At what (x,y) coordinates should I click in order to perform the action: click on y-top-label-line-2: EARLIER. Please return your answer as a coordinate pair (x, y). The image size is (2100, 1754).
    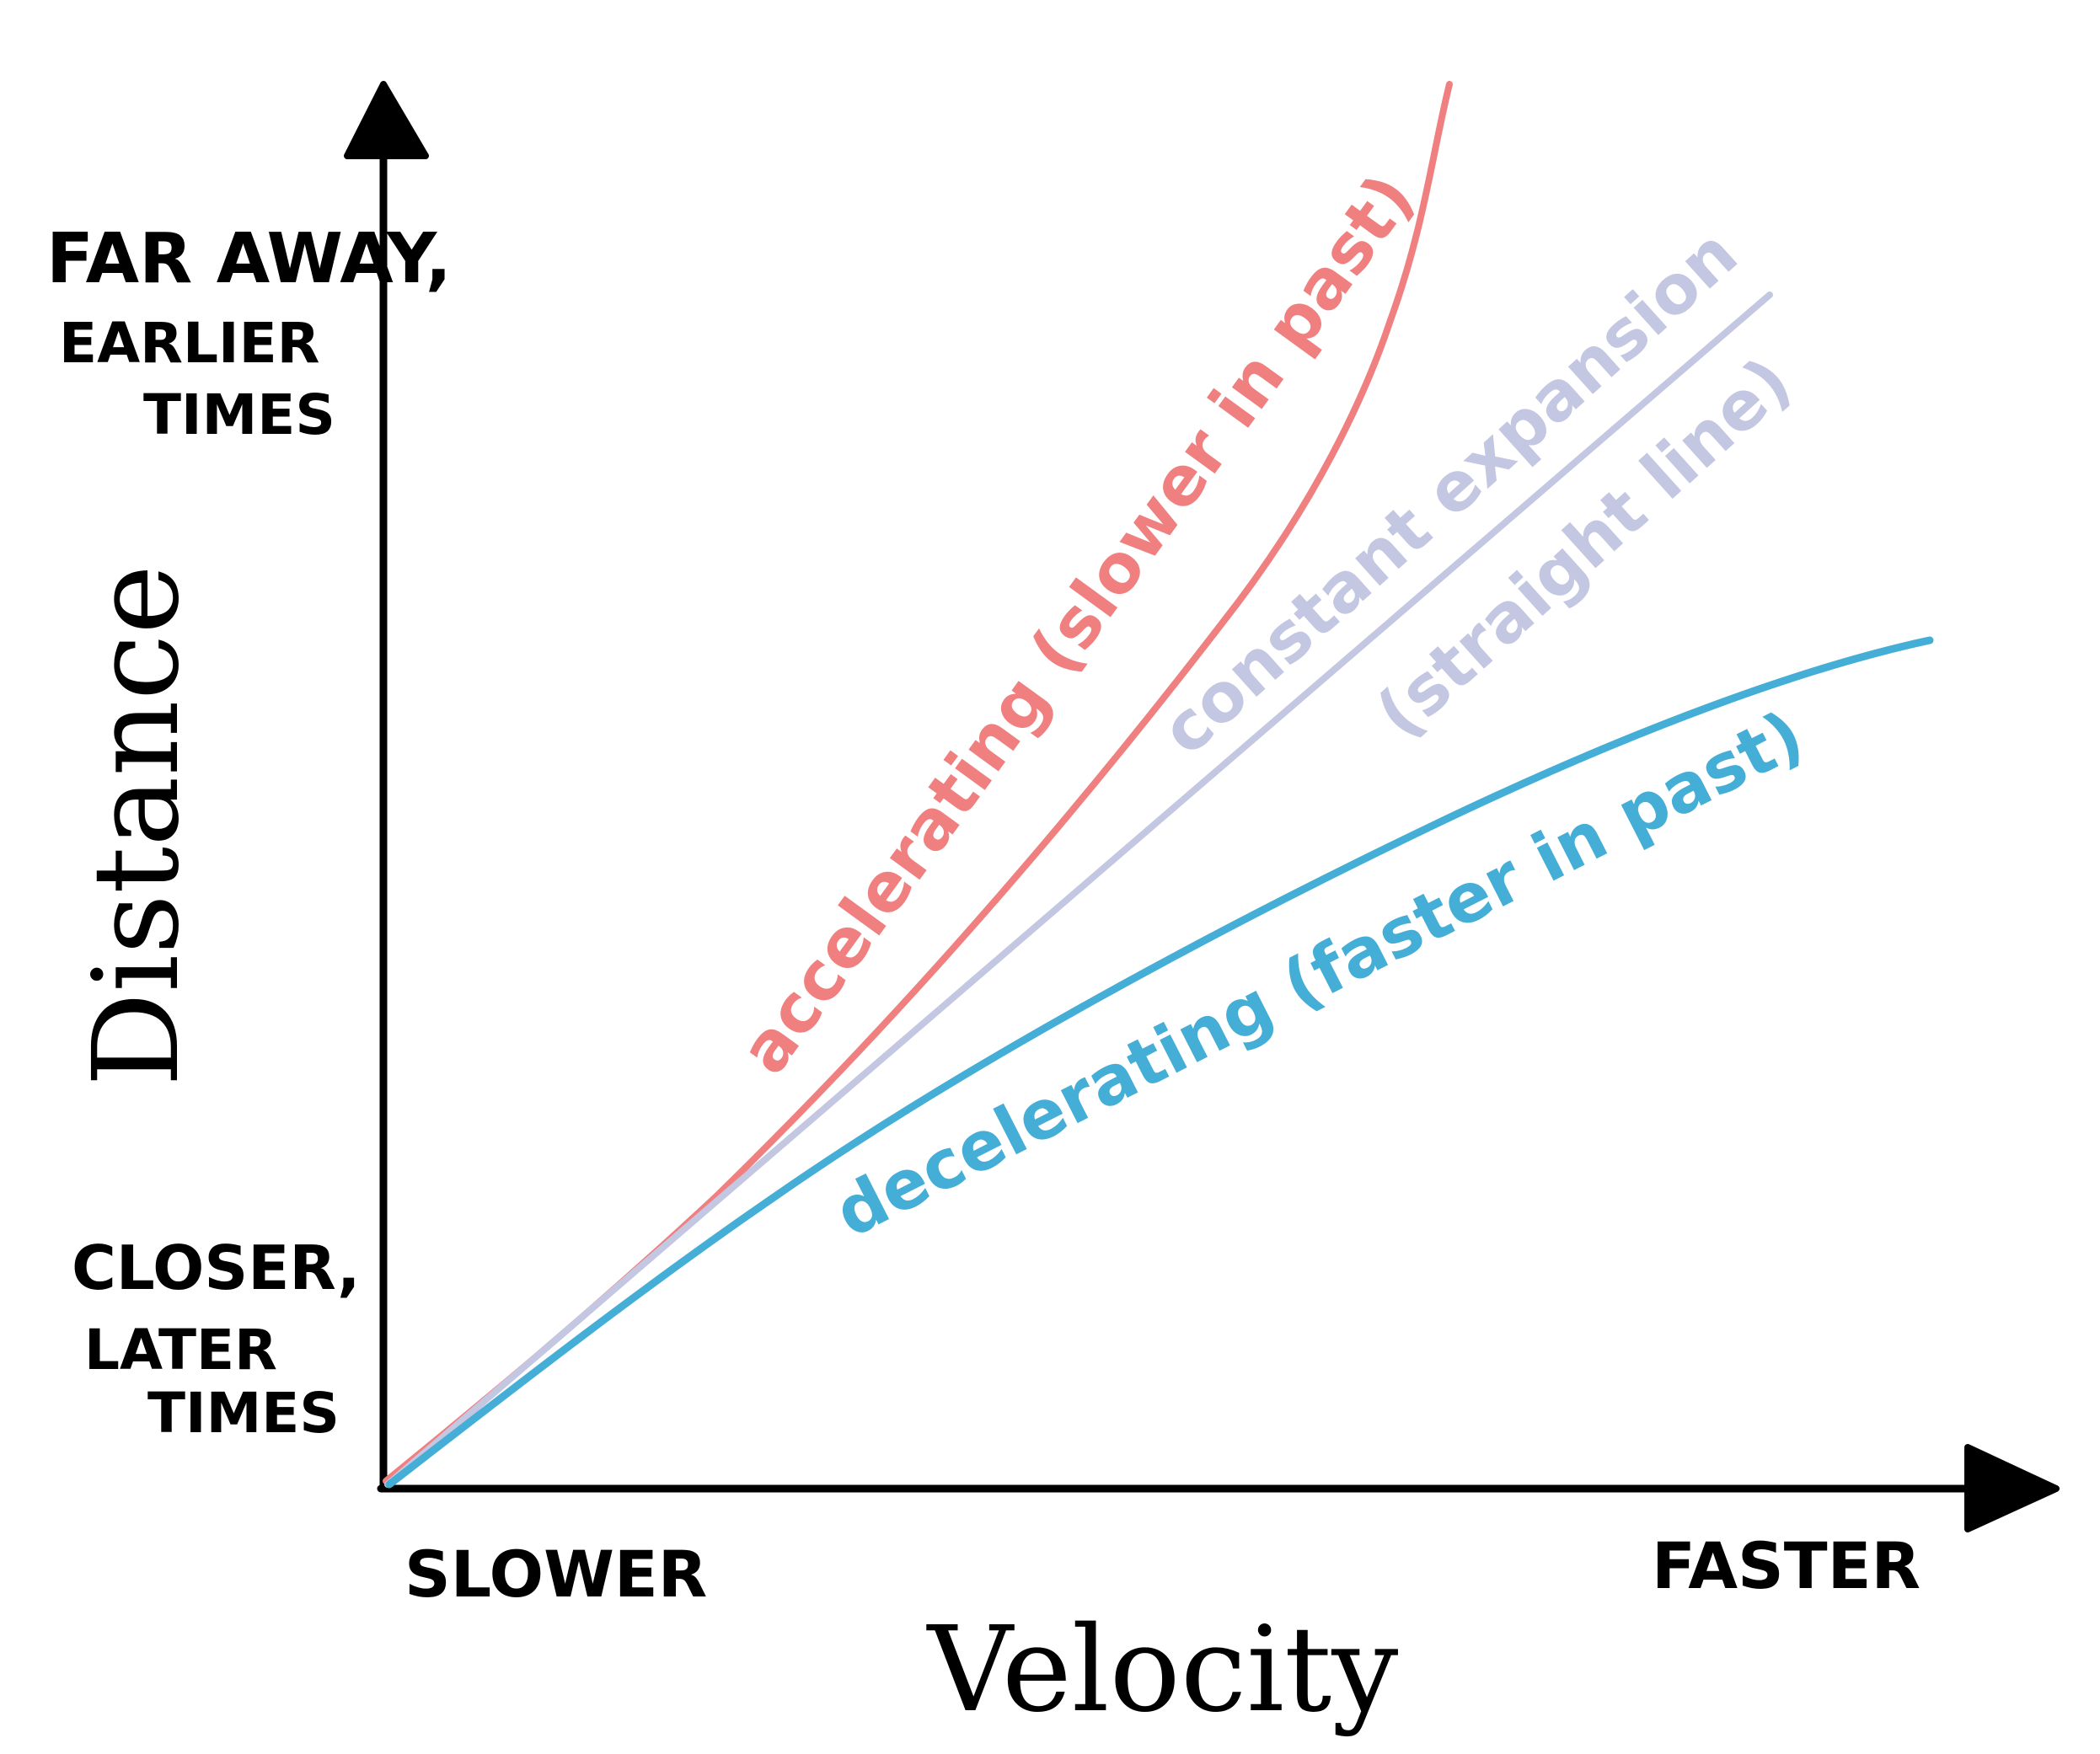
    Looking at the image, I should click on (189, 343).